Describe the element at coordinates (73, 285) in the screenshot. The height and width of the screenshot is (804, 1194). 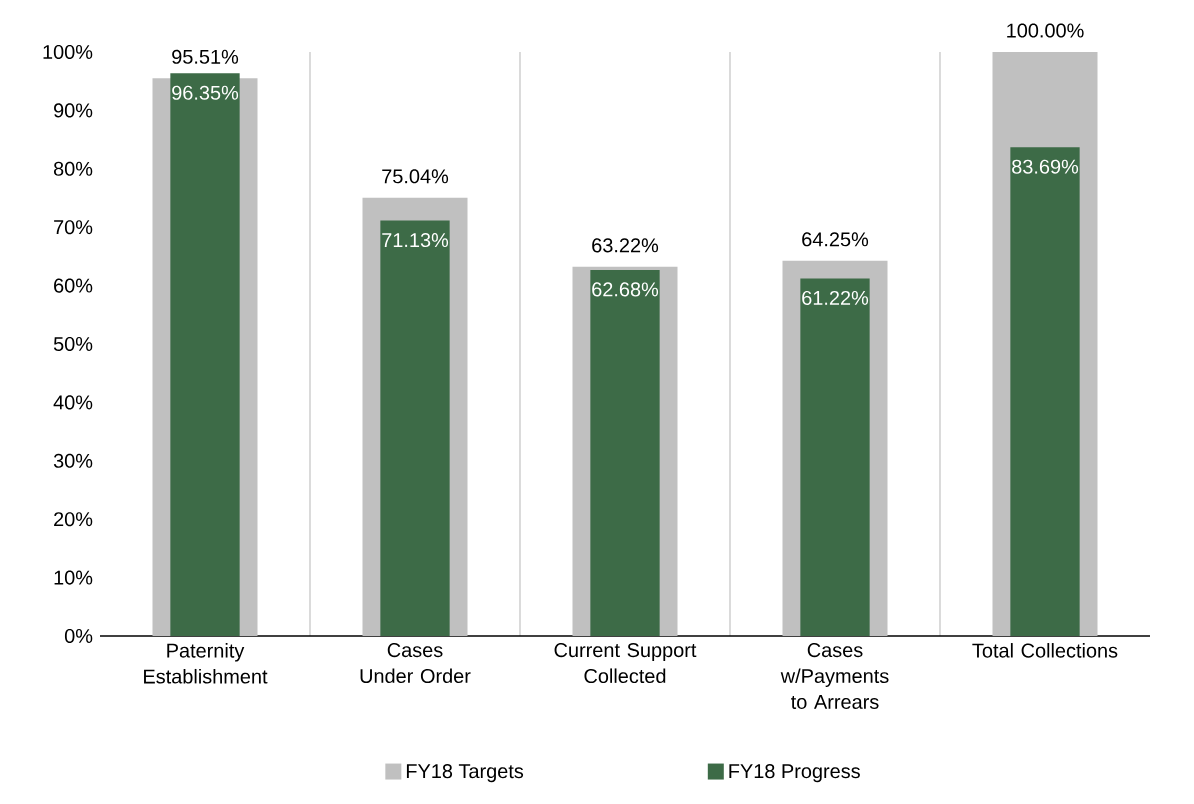
I see `y-tick-label: 60%` at that location.